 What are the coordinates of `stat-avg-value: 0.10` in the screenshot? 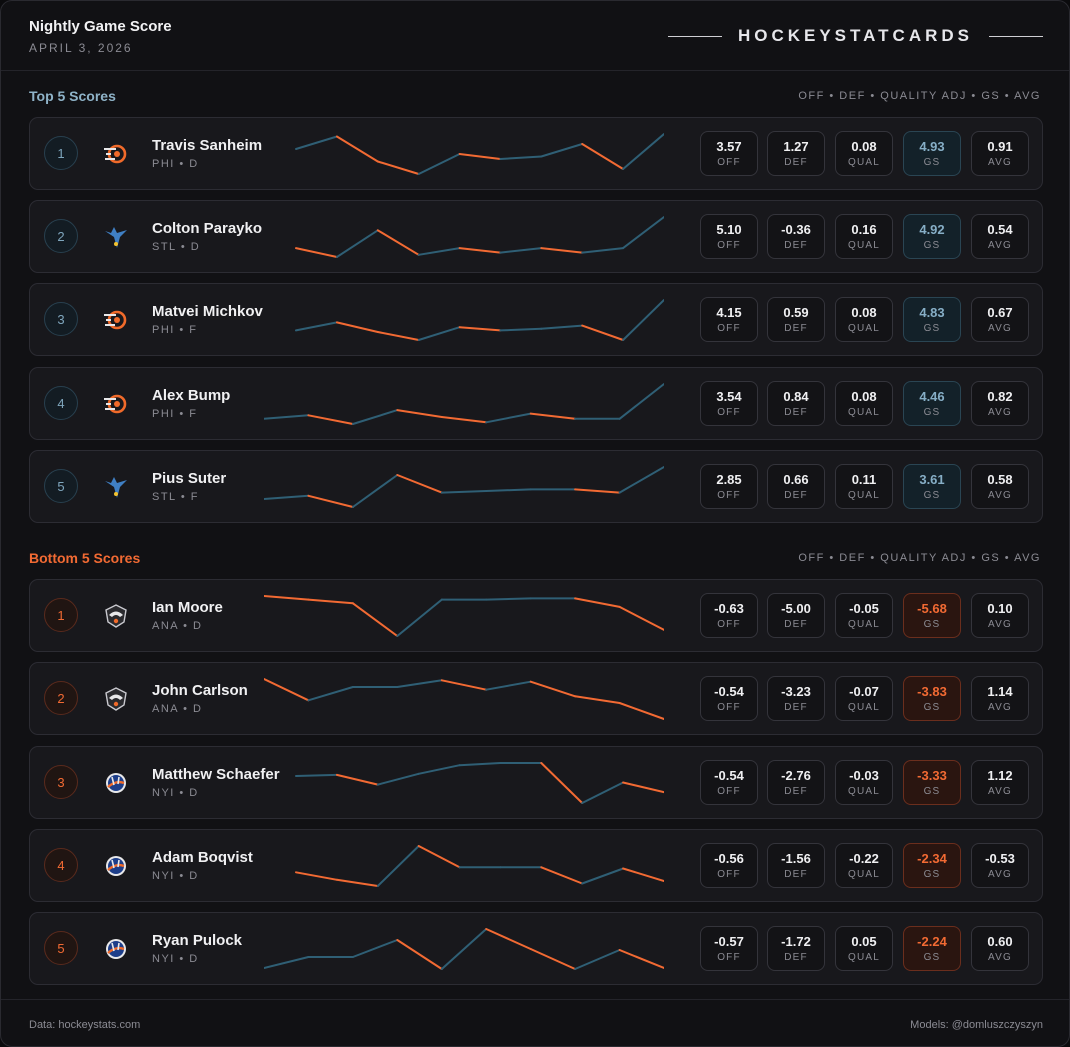 It's located at (1000, 608).